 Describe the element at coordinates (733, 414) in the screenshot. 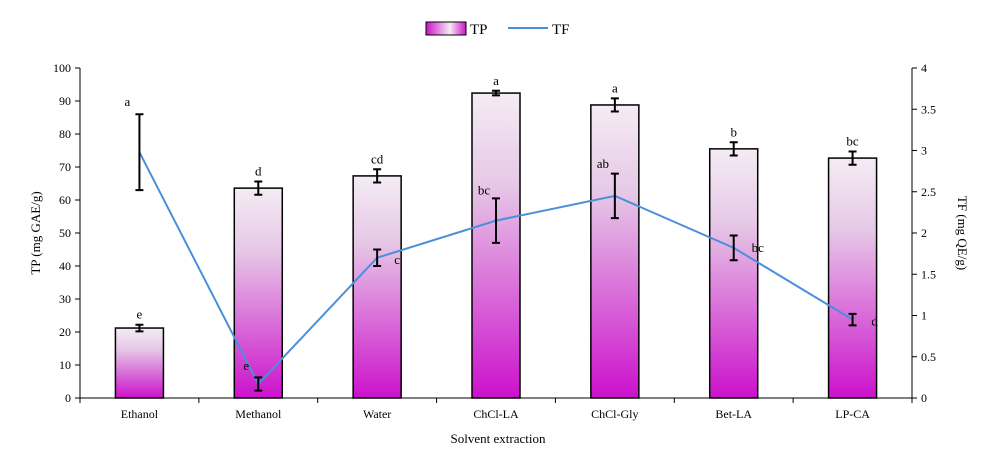

I see `x-tick-label: Bet-LA` at that location.